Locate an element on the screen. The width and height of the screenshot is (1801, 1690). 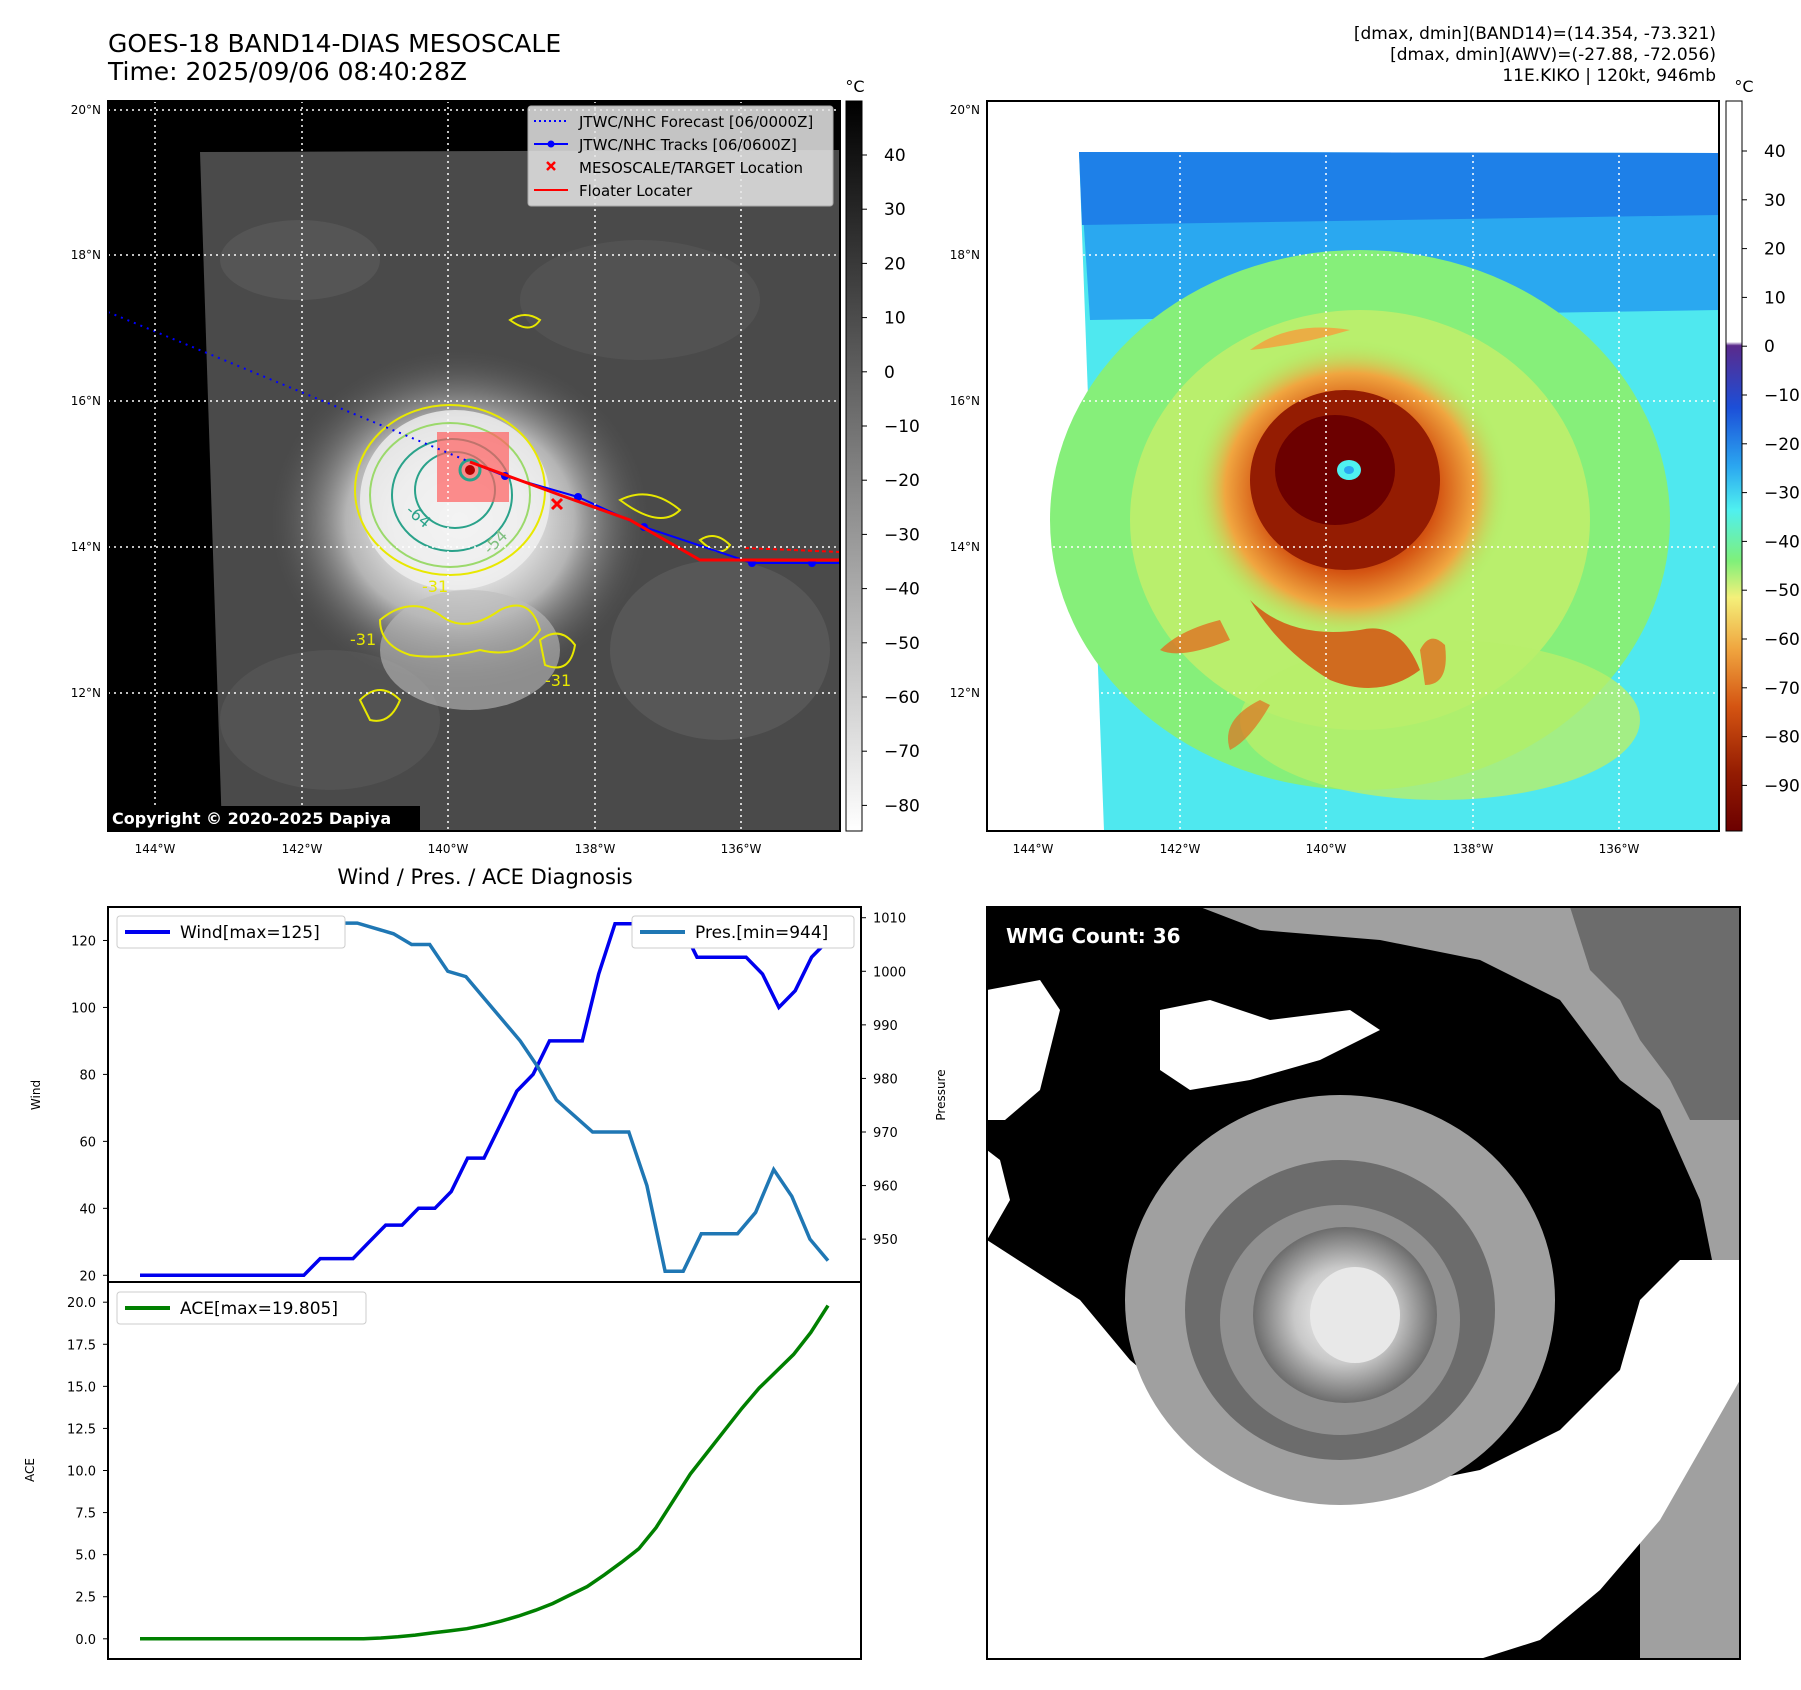
ace-tick-label: 5.0 is located at coordinates (85, 1556).